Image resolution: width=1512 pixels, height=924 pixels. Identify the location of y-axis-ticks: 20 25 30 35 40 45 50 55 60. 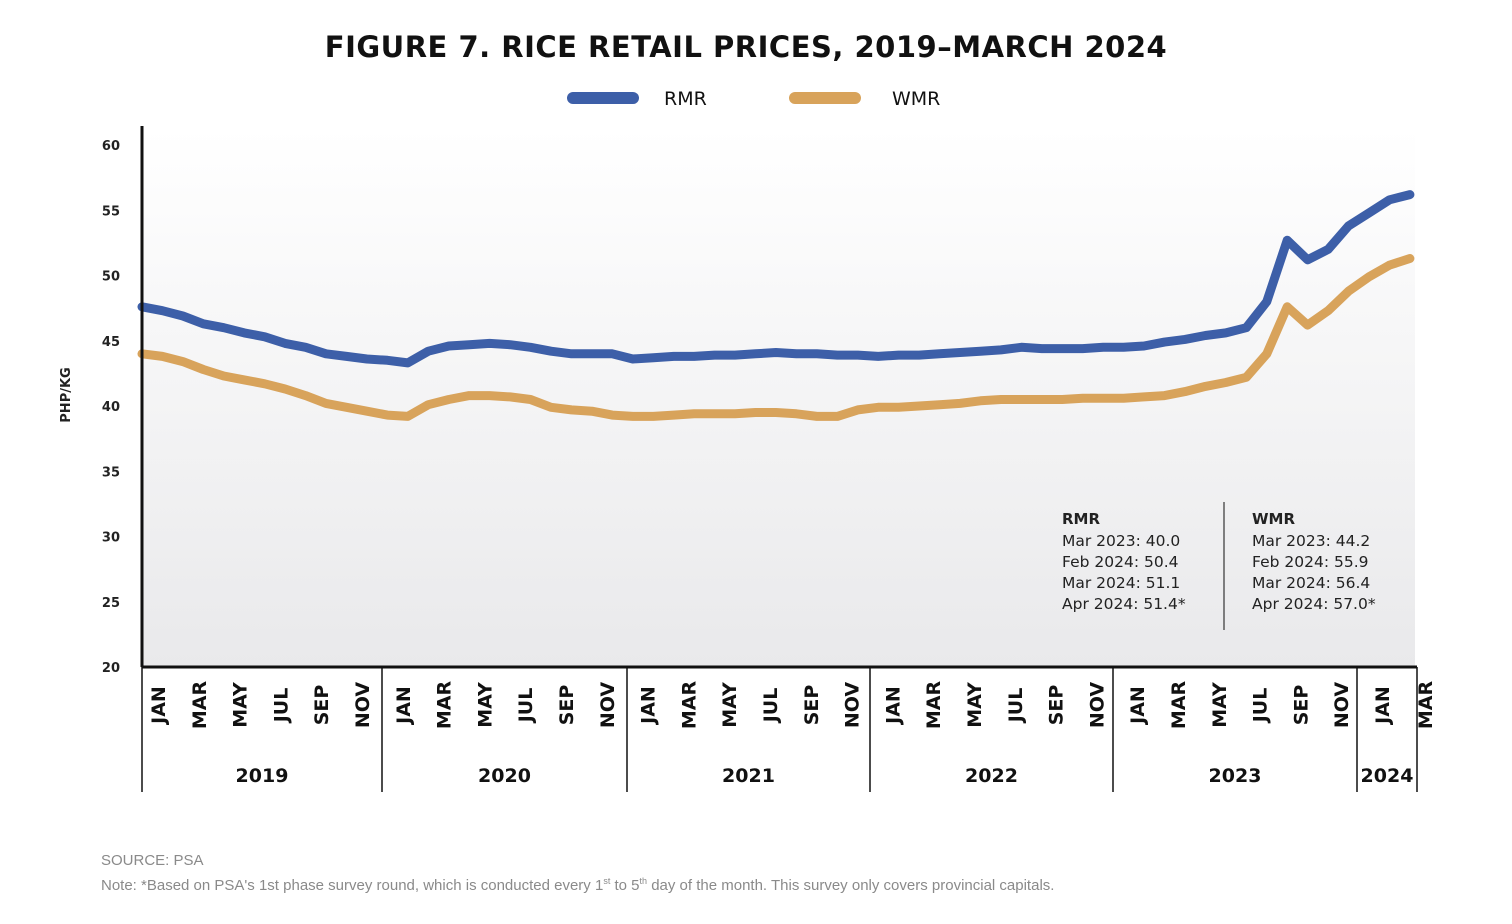
(111, 407).